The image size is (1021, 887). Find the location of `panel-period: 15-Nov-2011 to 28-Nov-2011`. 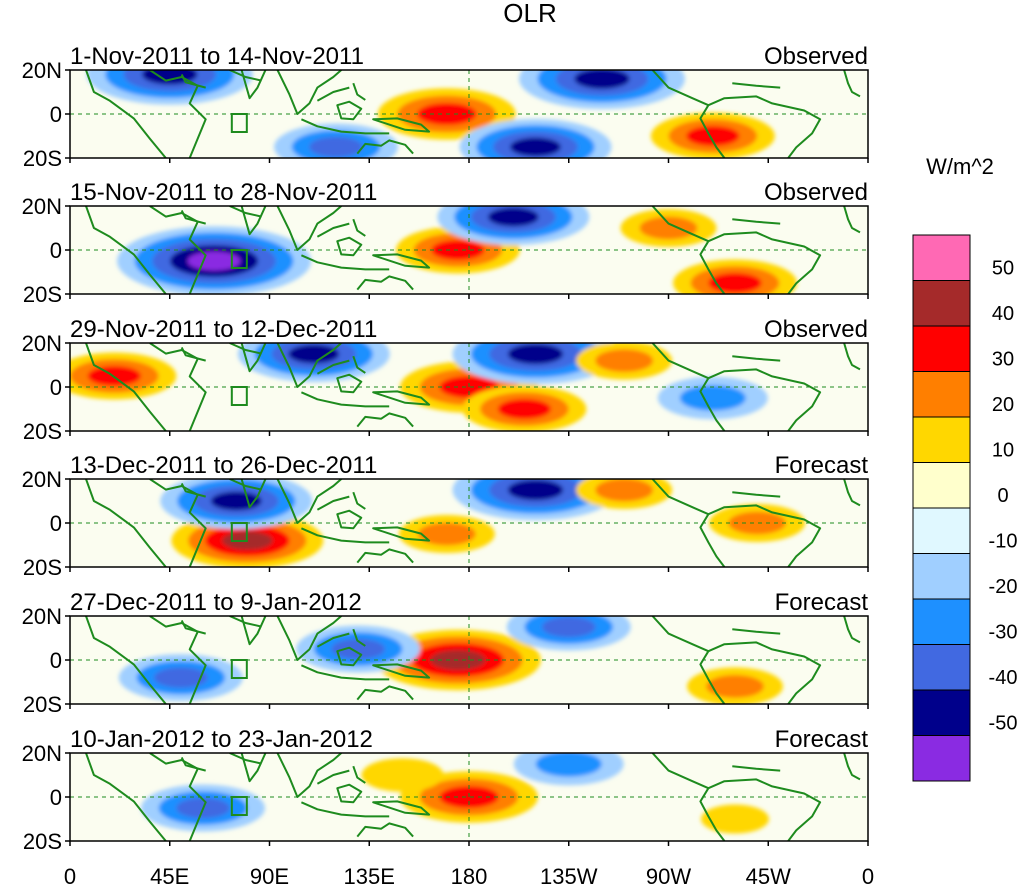

panel-period: 15-Nov-2011 to 28-Nov-2011 is located at coordinates (223, 192).